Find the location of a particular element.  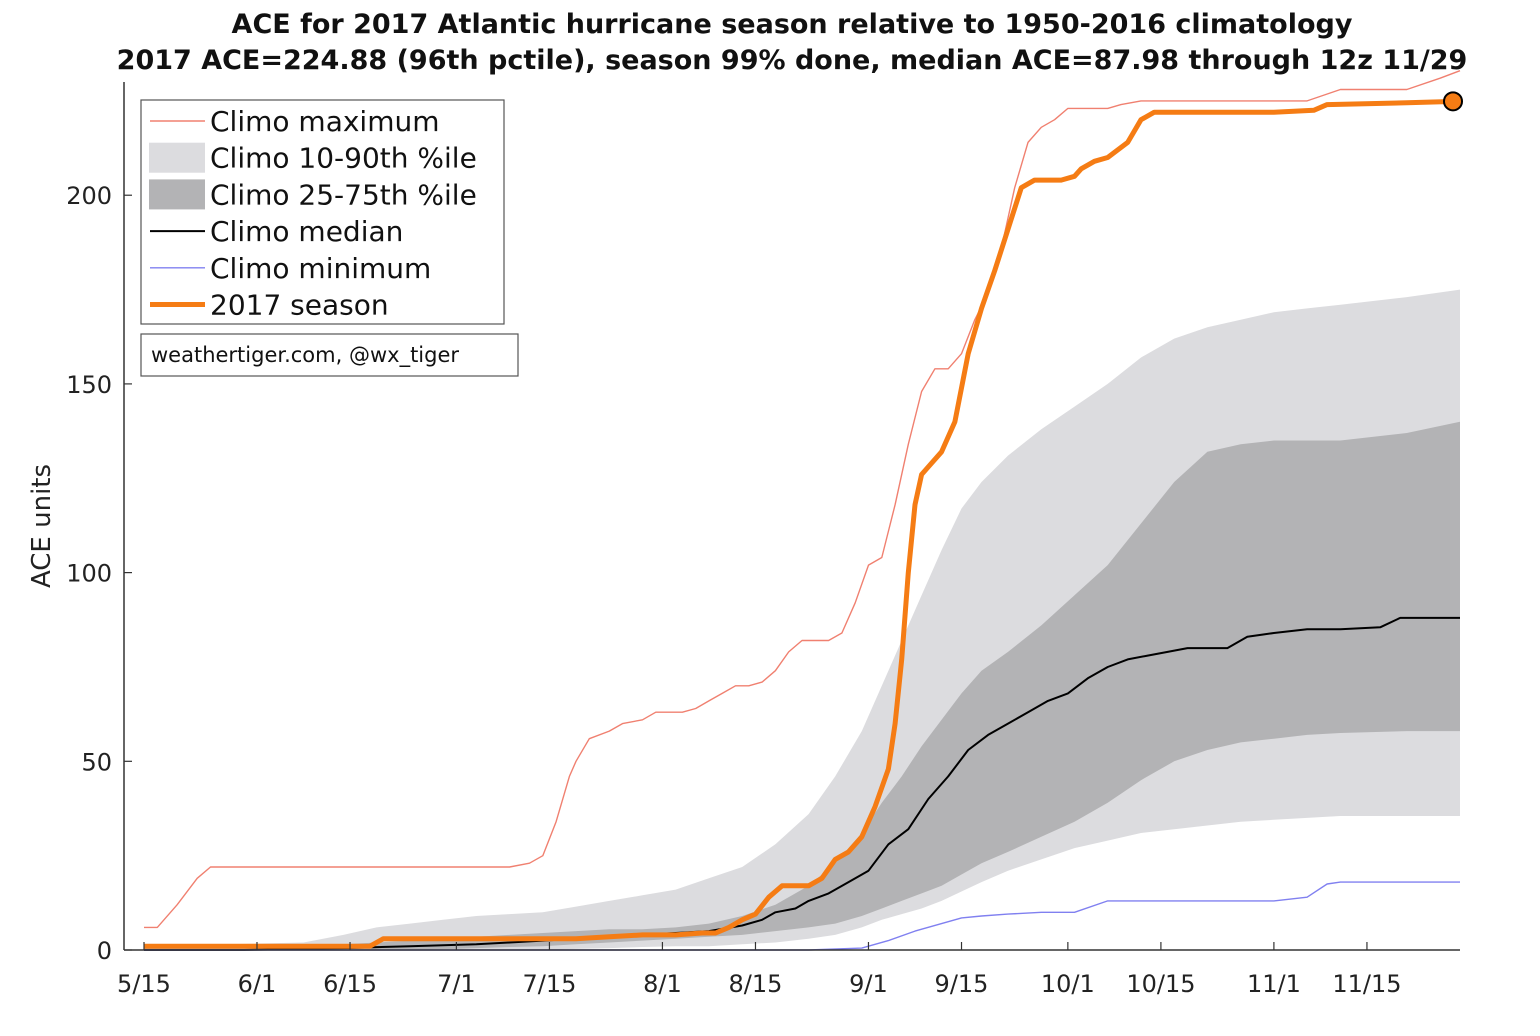

x-tick-label: 8/15 is located at coordinates (756, 984).